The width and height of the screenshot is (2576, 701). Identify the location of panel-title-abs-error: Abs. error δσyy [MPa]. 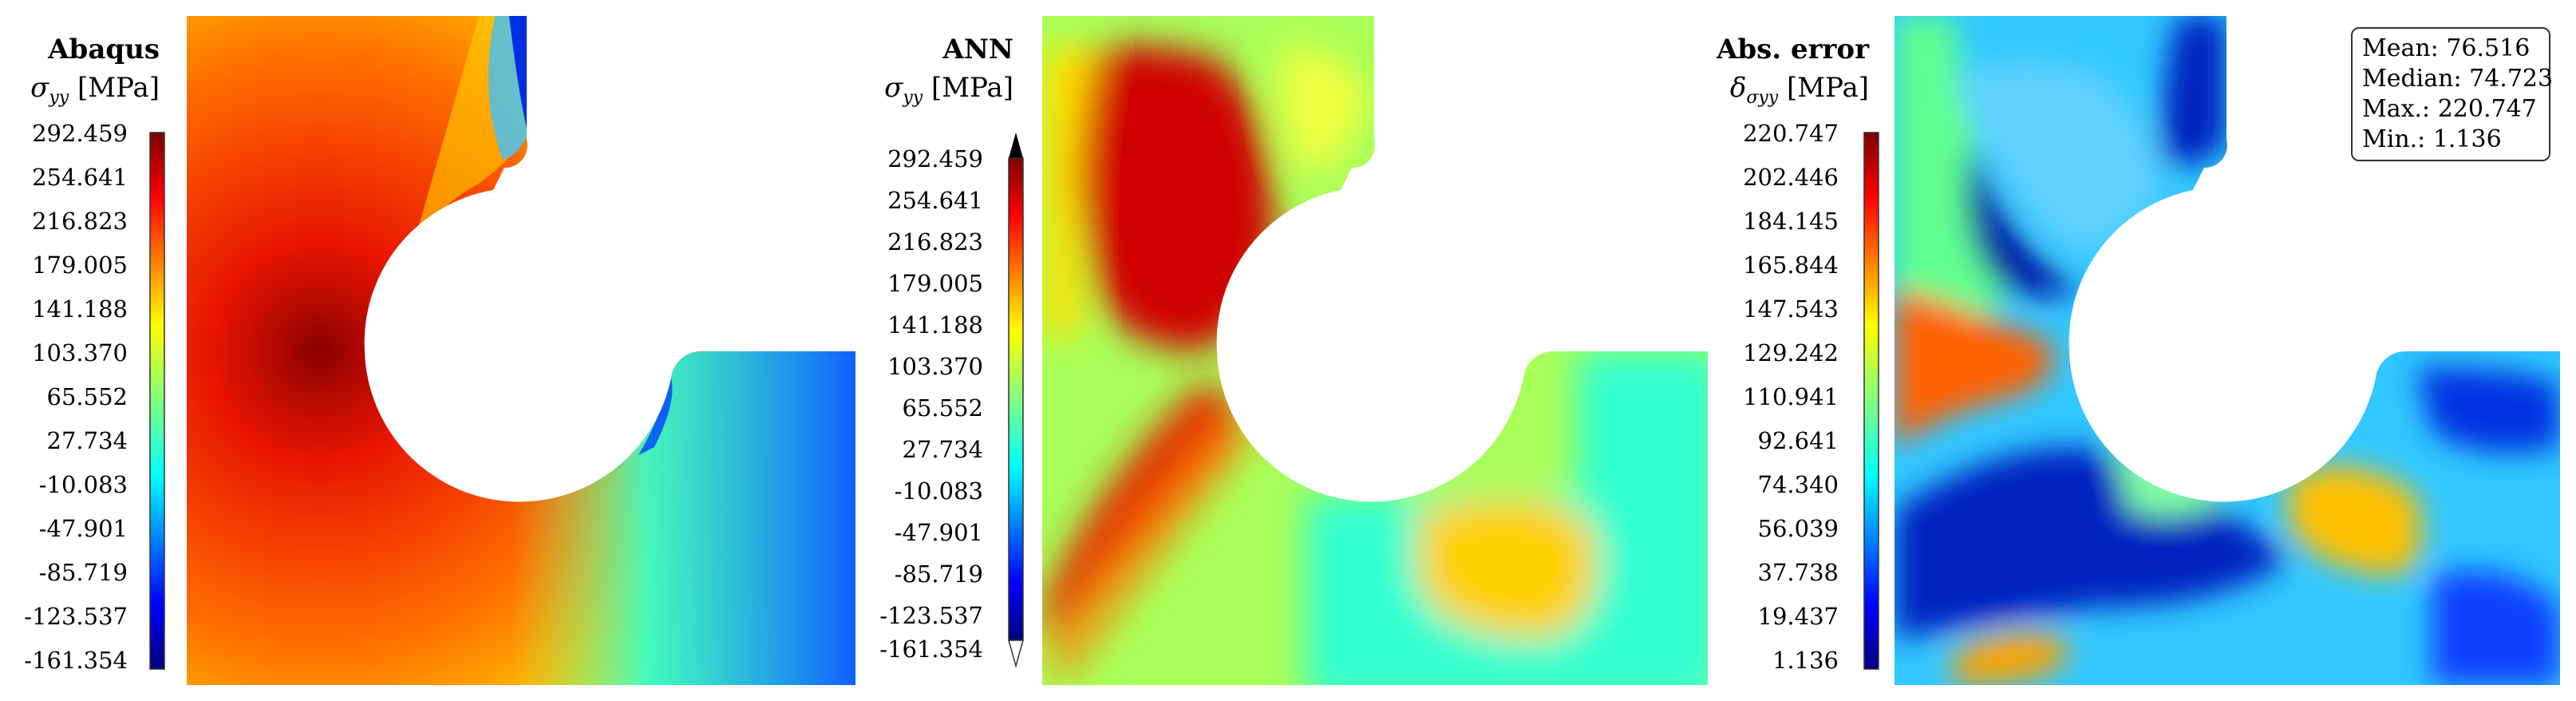
(1791, 74).